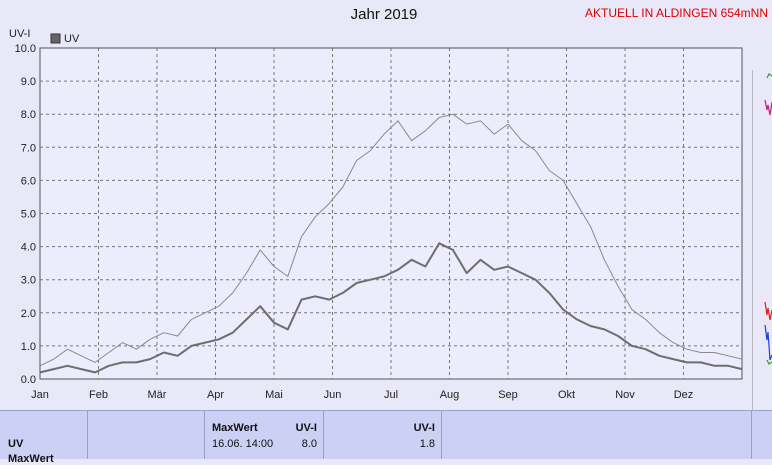  Describe the element at coordinates (676, 13) in the screenshot. I see `station-label: AKTUELL IN ALDINGEN 654mNN` at that location.